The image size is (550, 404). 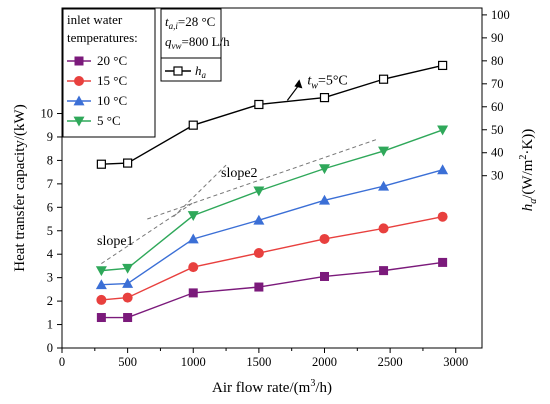 I want to click on y-left-tick-label: 5, so click(x=50, y=231).